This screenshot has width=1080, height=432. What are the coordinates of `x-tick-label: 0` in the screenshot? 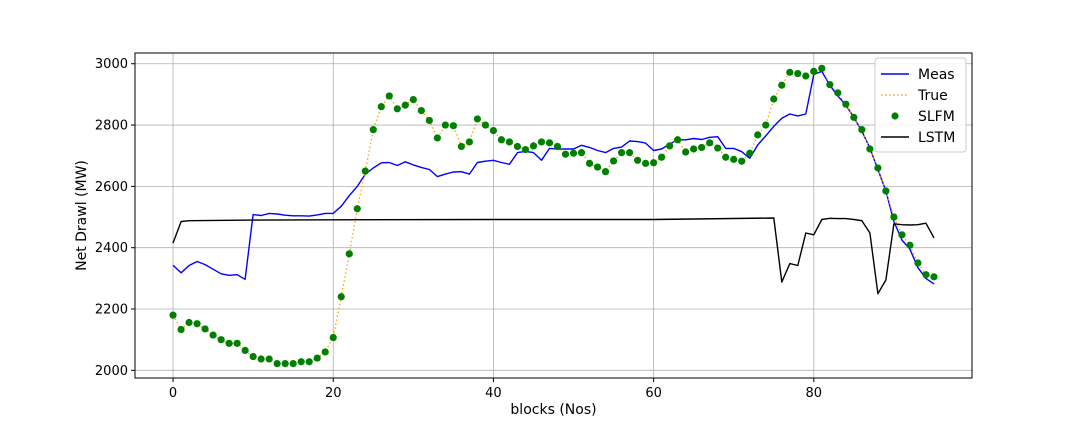 It's located at (173, 393).